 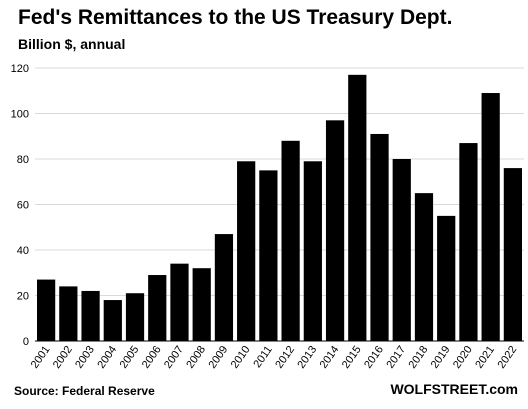 What do you see at coordinates (290, 240) in the screenshot?
I see `bar-2012` at bounding box center [290, 240].